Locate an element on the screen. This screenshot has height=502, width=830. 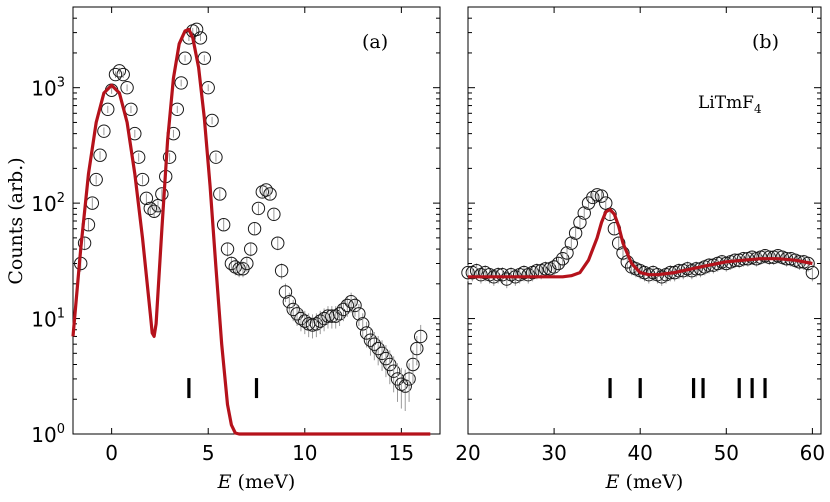
y-tick-label: 10³ is located at coordinates (48, 88).